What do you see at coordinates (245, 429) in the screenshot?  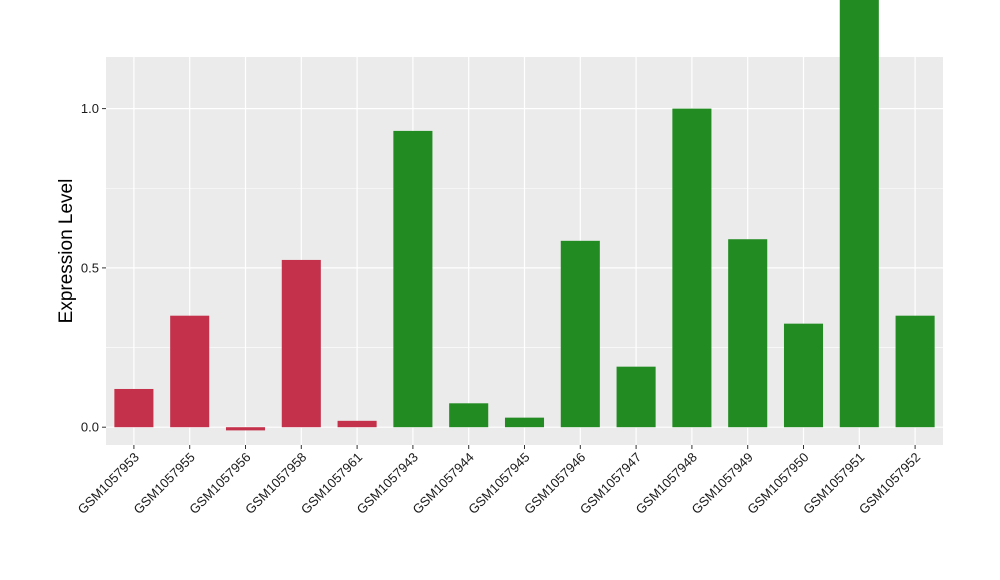 I see `bar-GSM1057956` at bounding box center [245, 429].